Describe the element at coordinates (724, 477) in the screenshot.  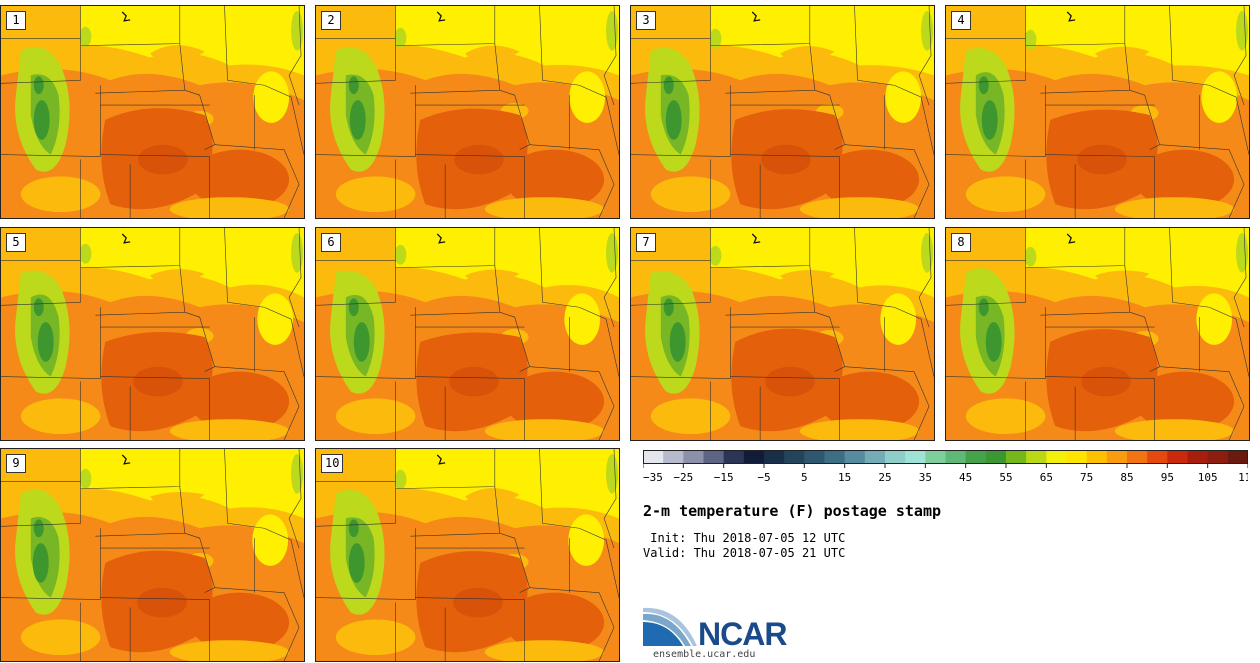
I see `colorbar-tick-label: −15` at that location.